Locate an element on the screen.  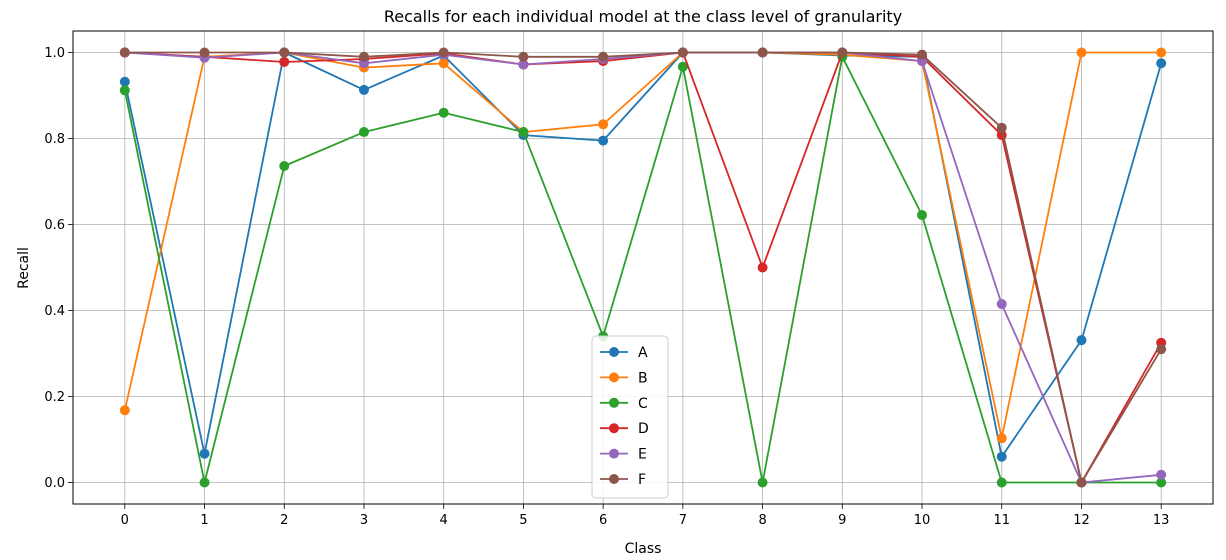
x-axis: 0 1 2 3 4 5 6 7 8 9 10 11 12 13 is located at coordinates (645, 516).